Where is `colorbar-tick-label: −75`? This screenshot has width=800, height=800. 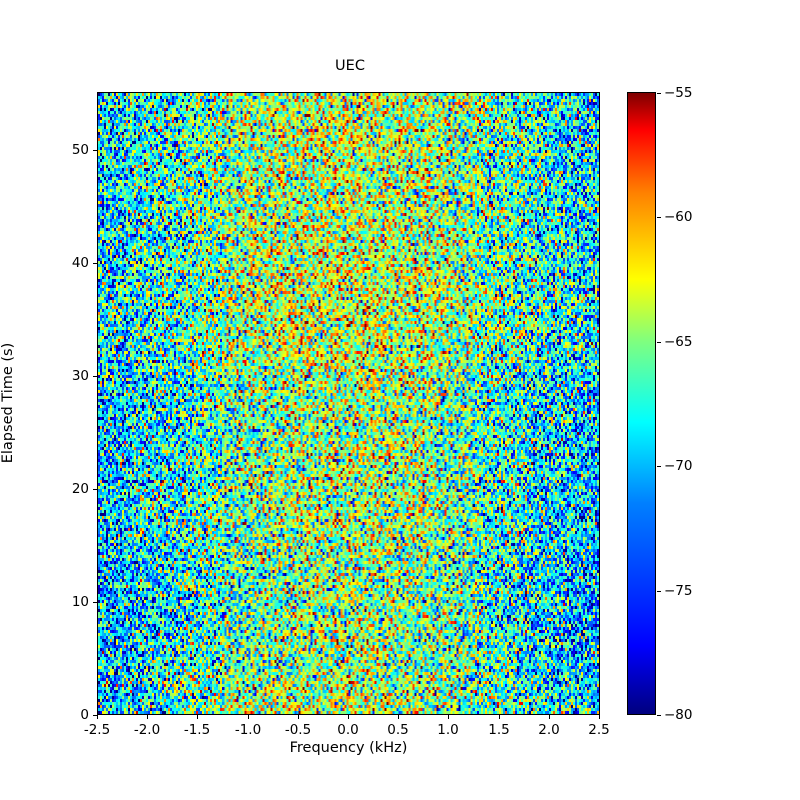 colorbar-tick-label: −75 is located at coordinates (678, 591).